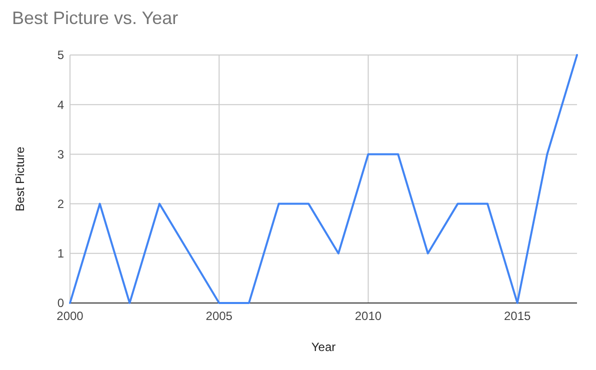  What do you see at coordinates (368, 316) in the screenshot?
I see `x-tick-label: 2010` at bounding box center [368, 316].